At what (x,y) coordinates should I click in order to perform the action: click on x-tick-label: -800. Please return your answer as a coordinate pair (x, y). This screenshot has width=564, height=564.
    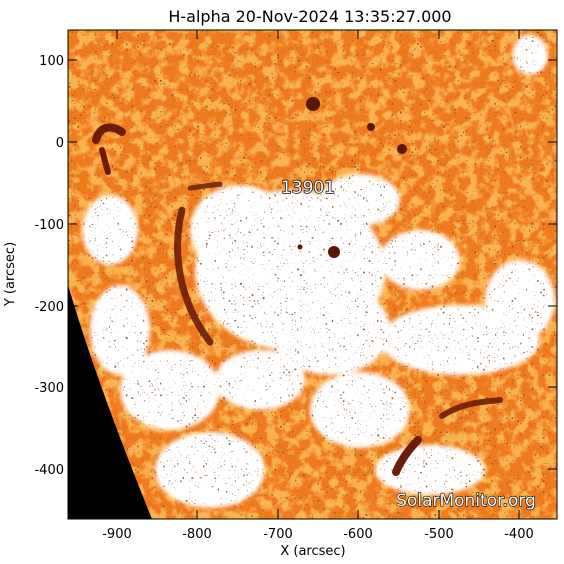
    Looking at the image, I should click on (197, 534).